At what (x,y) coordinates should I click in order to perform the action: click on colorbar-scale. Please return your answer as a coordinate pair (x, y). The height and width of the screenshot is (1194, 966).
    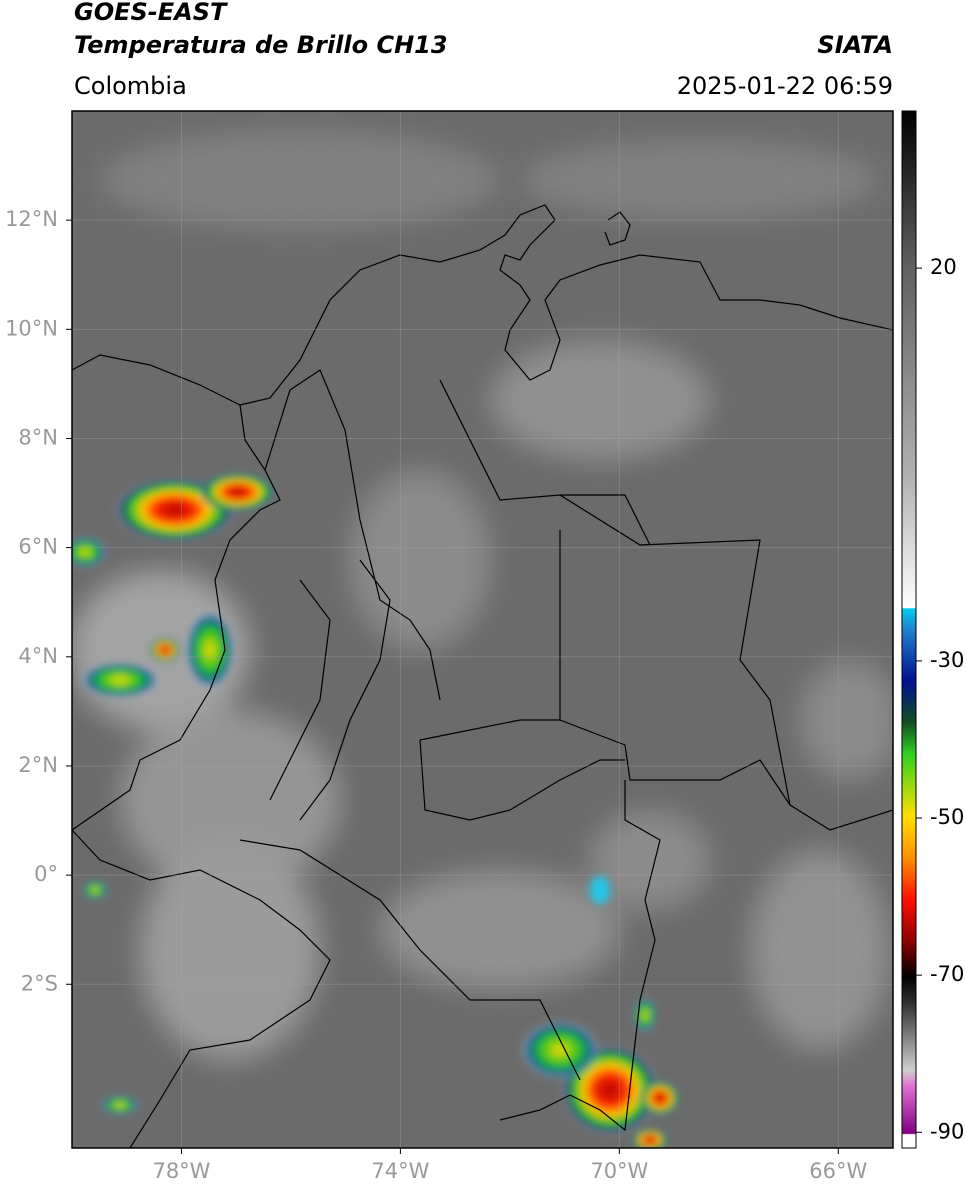
    Looking at the image, I should click on (909, 629).